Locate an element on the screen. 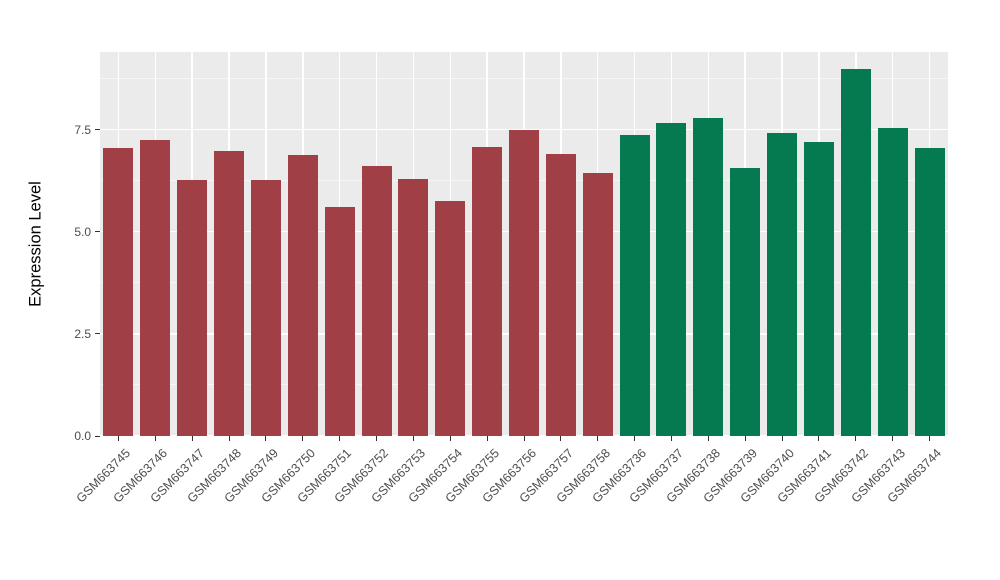 This screenshot has height=580, width=1000. bar-GSM663736 is located at coordinates (634, 285).